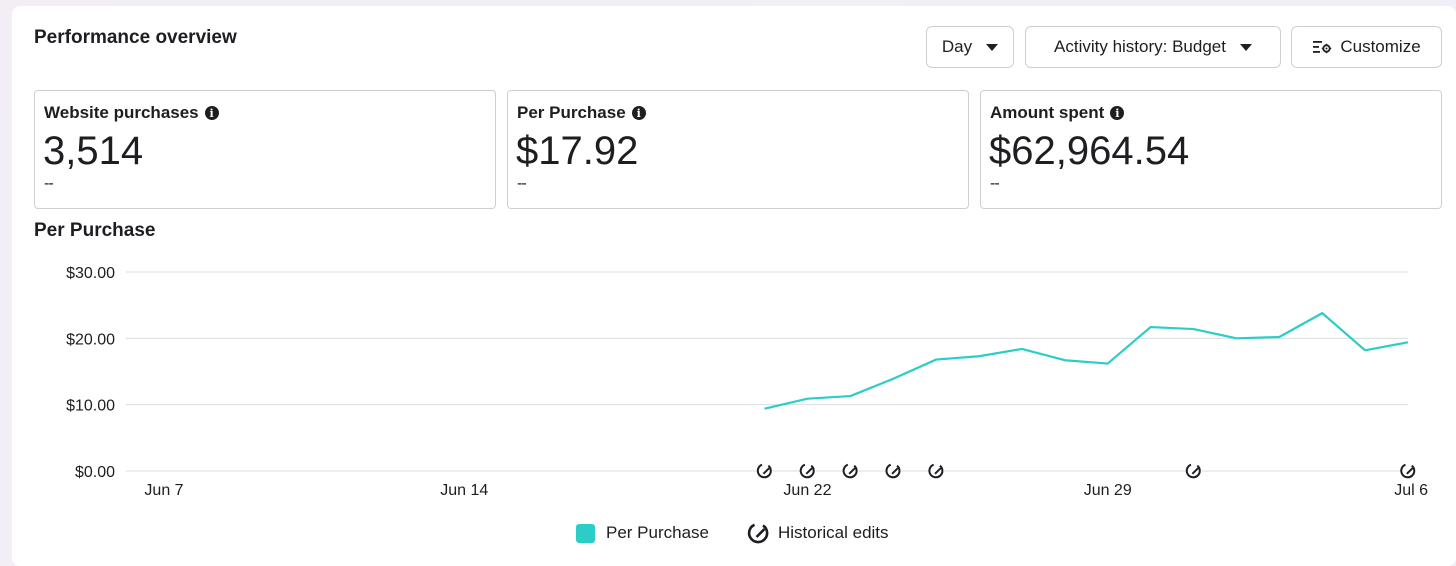  Describe the element at coordinates (95, 472) in the screenshot. I see `y-tick-label: $0.00` at that location.